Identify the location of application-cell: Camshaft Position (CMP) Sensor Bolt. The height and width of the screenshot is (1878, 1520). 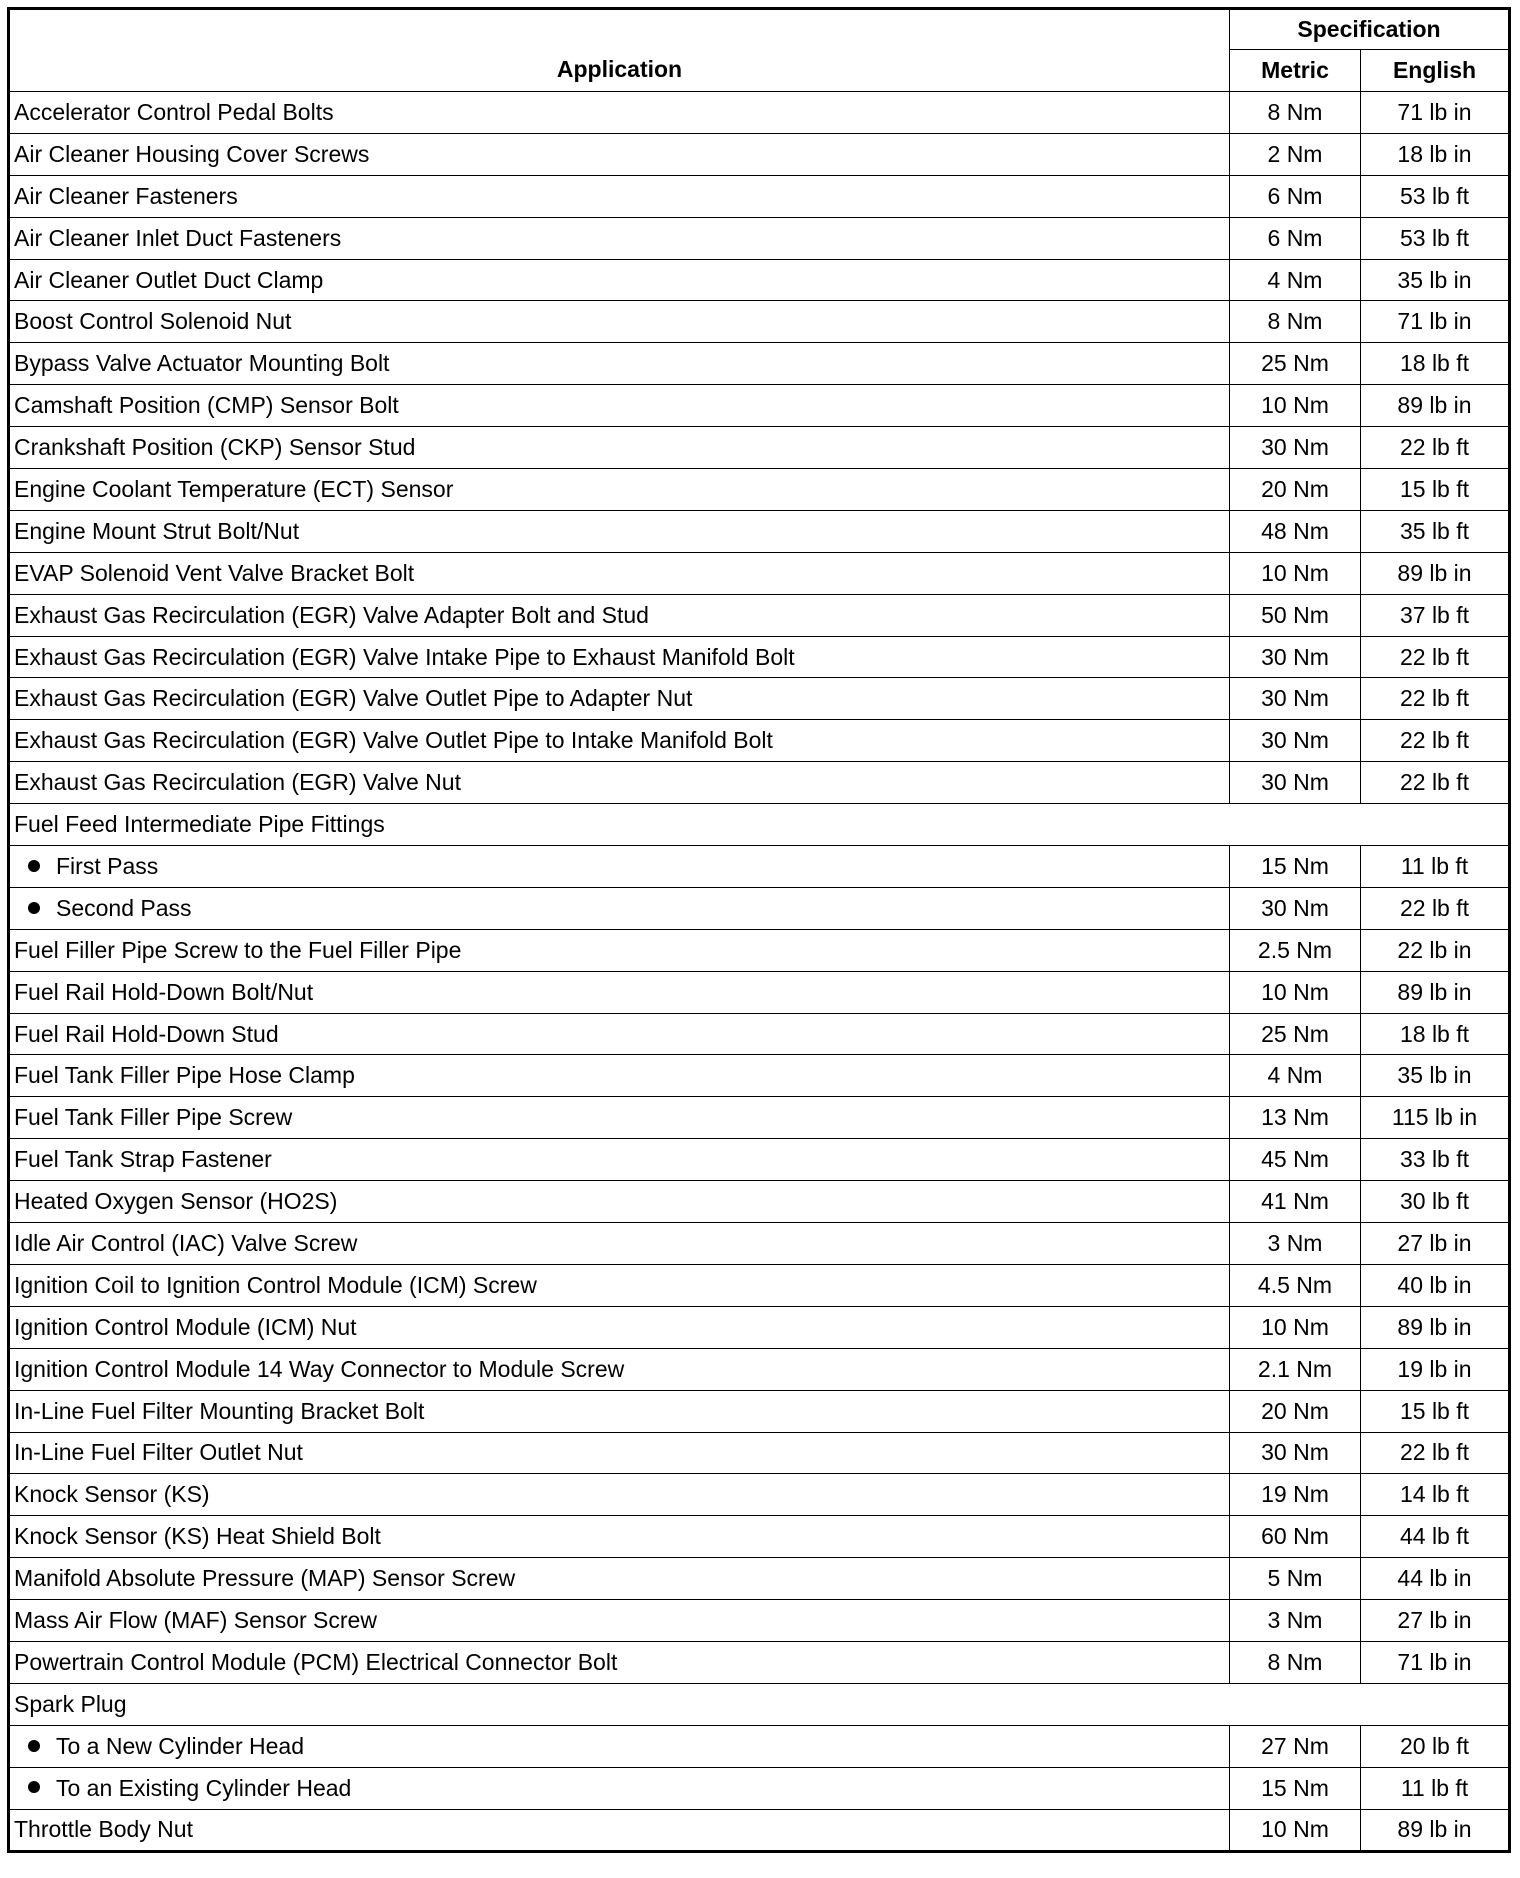
(619, 406).